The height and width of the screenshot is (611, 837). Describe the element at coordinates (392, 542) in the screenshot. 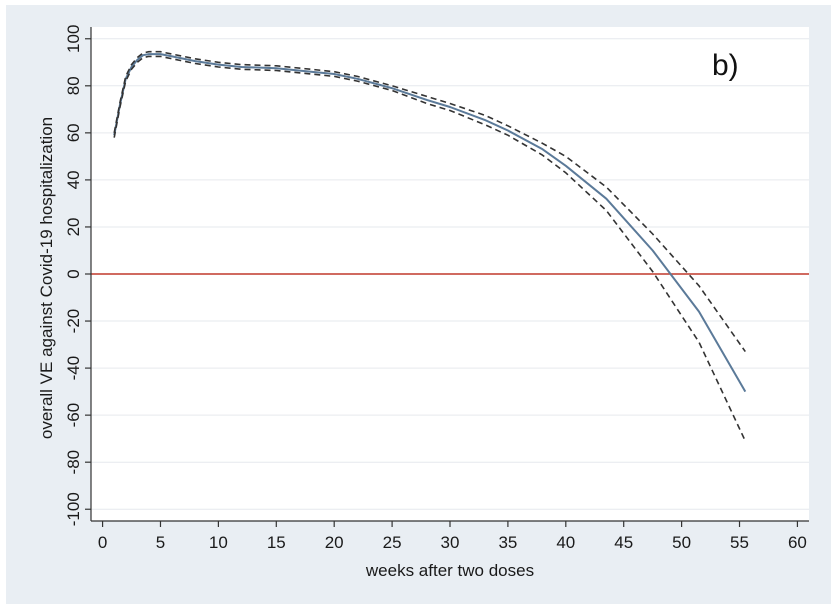

I see `x-tick-label: 25` at that location.